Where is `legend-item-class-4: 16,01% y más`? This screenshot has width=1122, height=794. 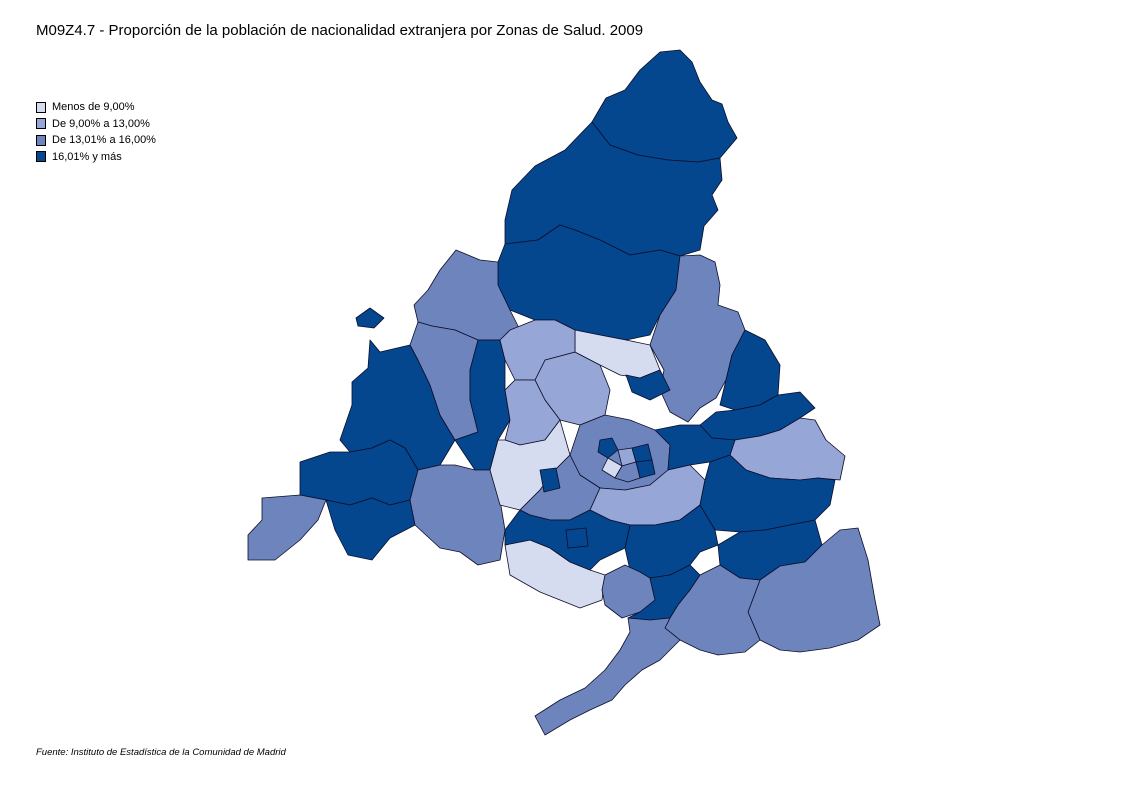 legend-item-class-4: 16,01% y más is located at coordinates (96, 157).